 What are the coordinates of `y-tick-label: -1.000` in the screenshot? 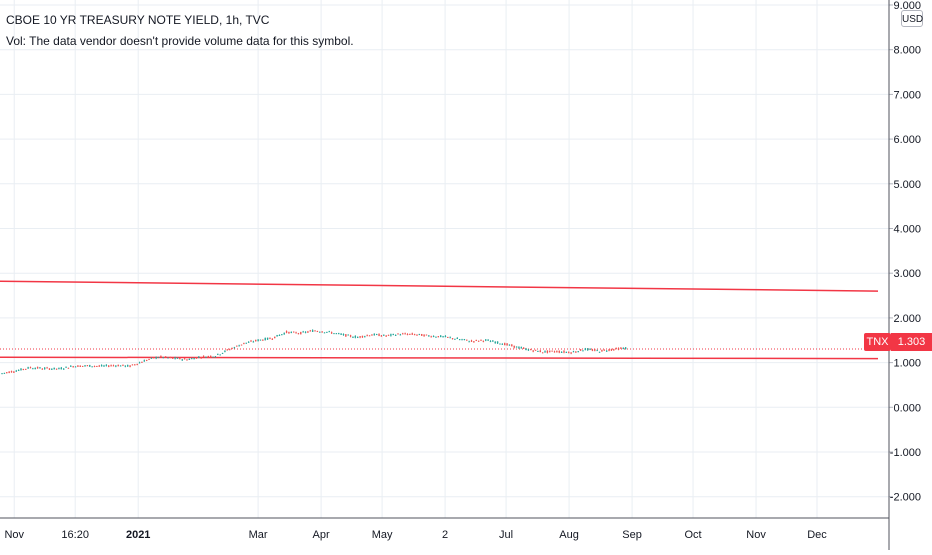 It's located at (905, 453).